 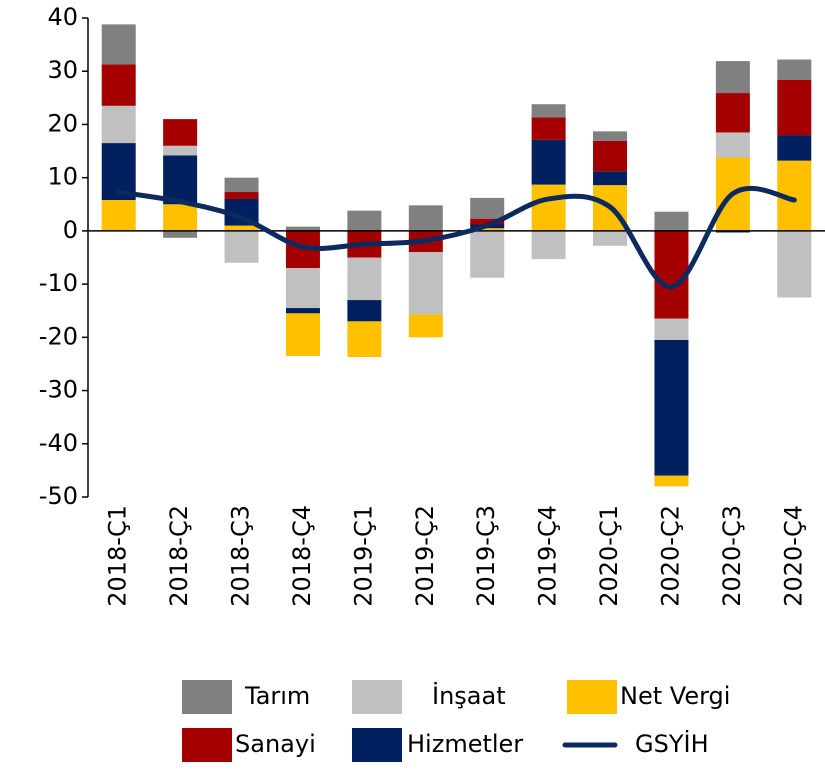 What do you see at coordinates (58, 496) in the screenshot?
I see `y-tick-label: -50` at bounding box center [58, 496].